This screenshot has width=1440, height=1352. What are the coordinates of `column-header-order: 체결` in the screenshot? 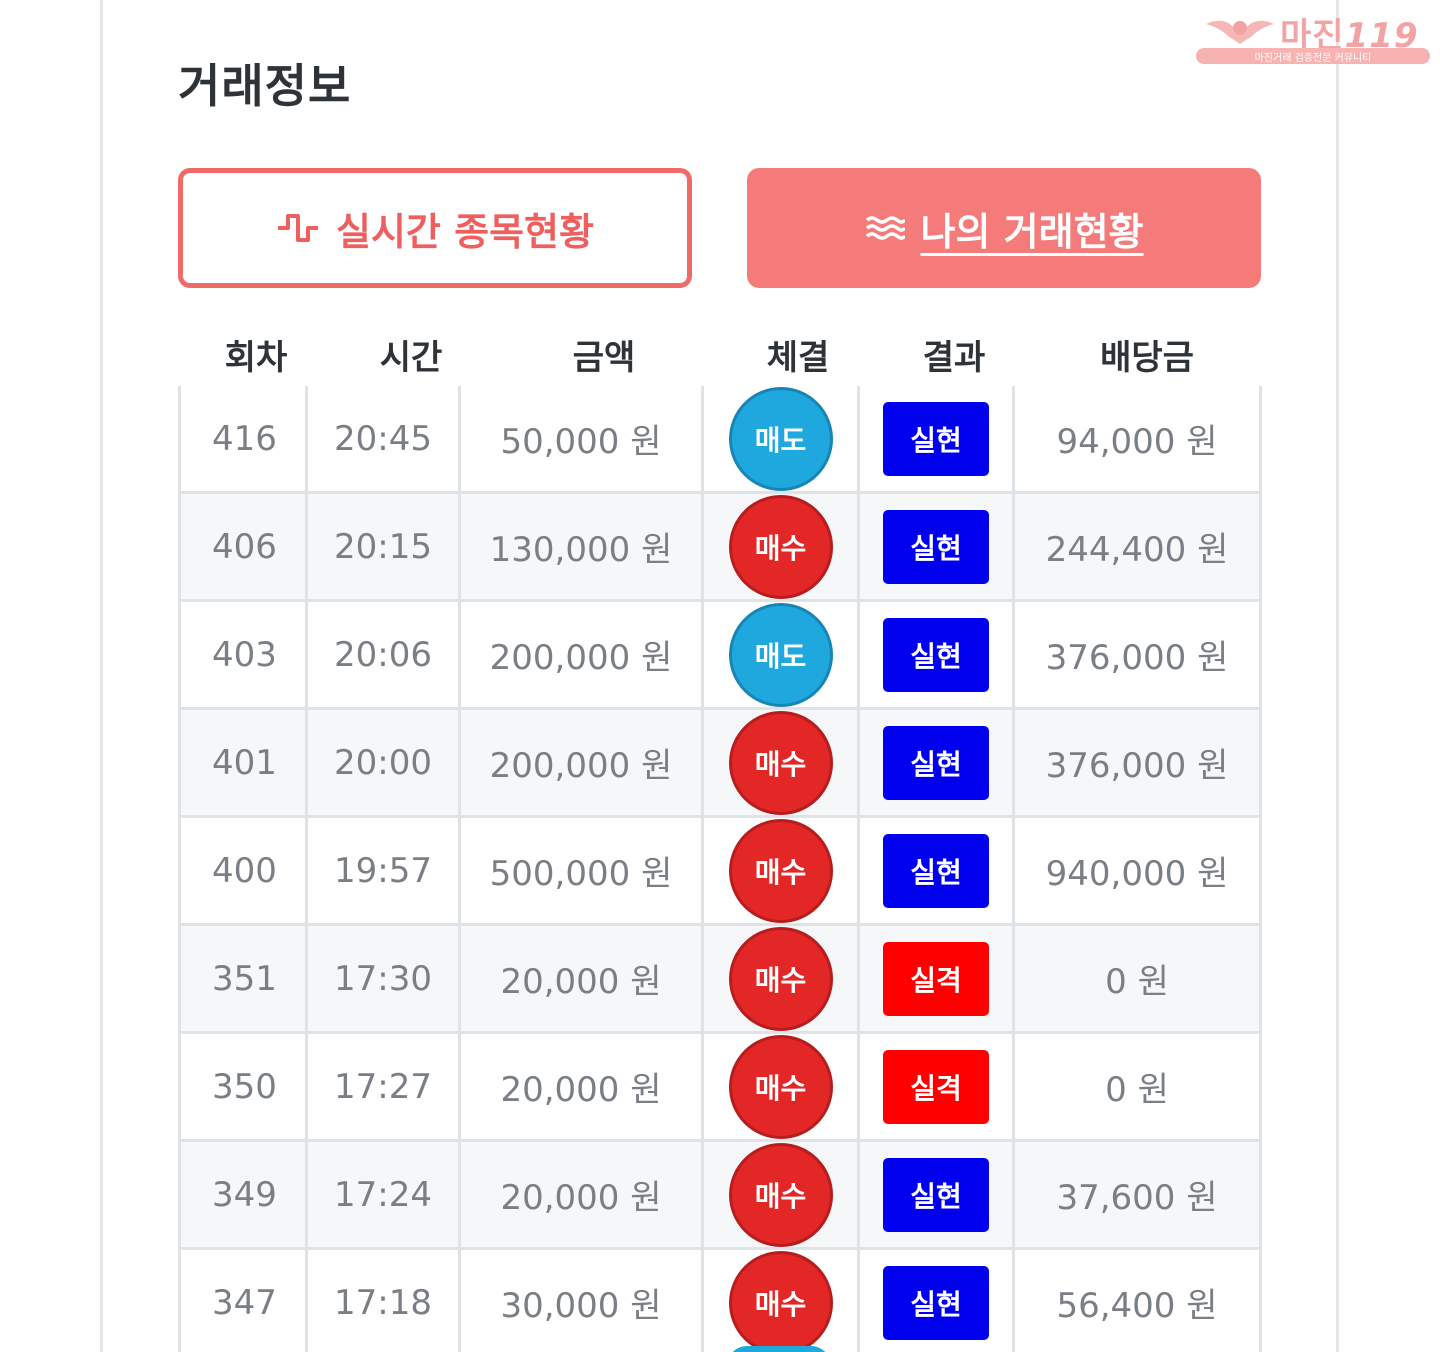 It's located at (798, 358).